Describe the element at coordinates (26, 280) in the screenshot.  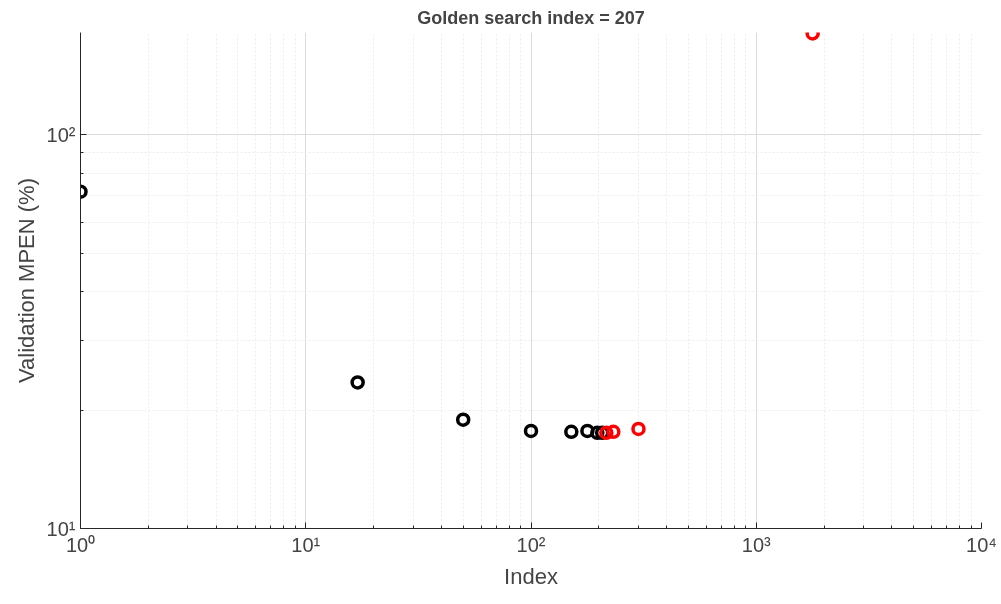
I see `y-axis-title: Validation MPEN (%)` at that location.